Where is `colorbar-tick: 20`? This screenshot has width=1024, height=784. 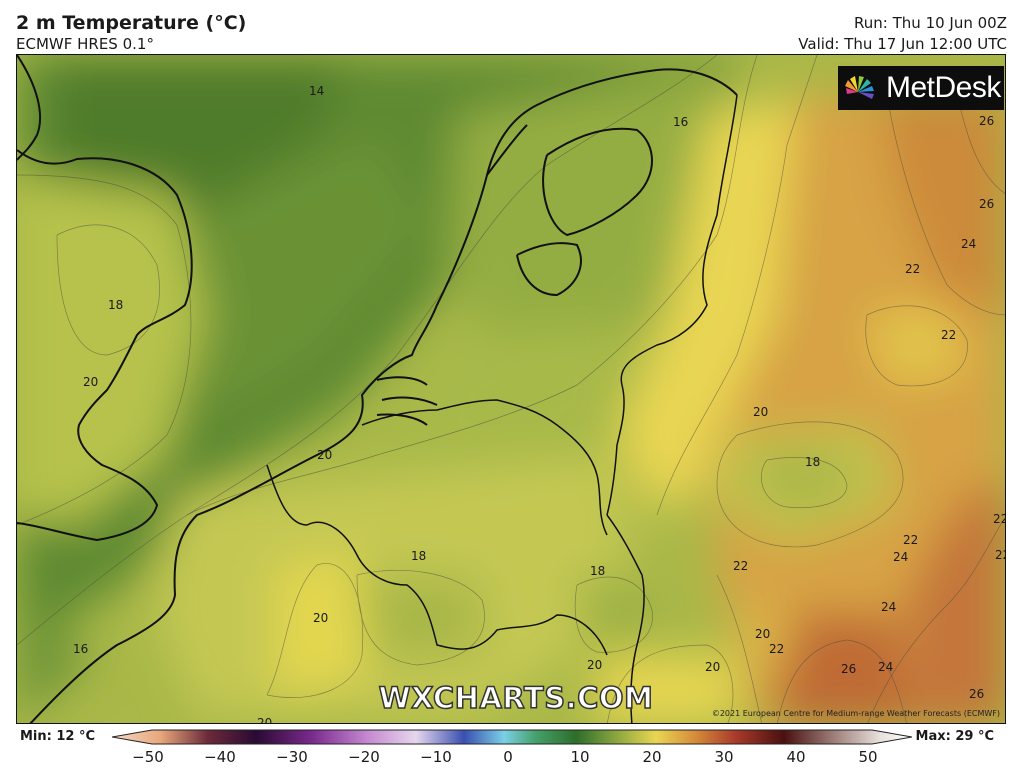
colorbar-tick: 20 is located at coordinates (652, 757).